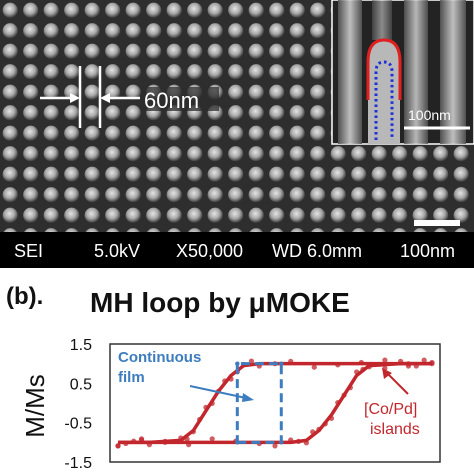 The image size is (474, 474). What do you see at coordinates (28, 251) in the screenshot?
I see `detector-label: SEI` at bounding box center [28, 251].